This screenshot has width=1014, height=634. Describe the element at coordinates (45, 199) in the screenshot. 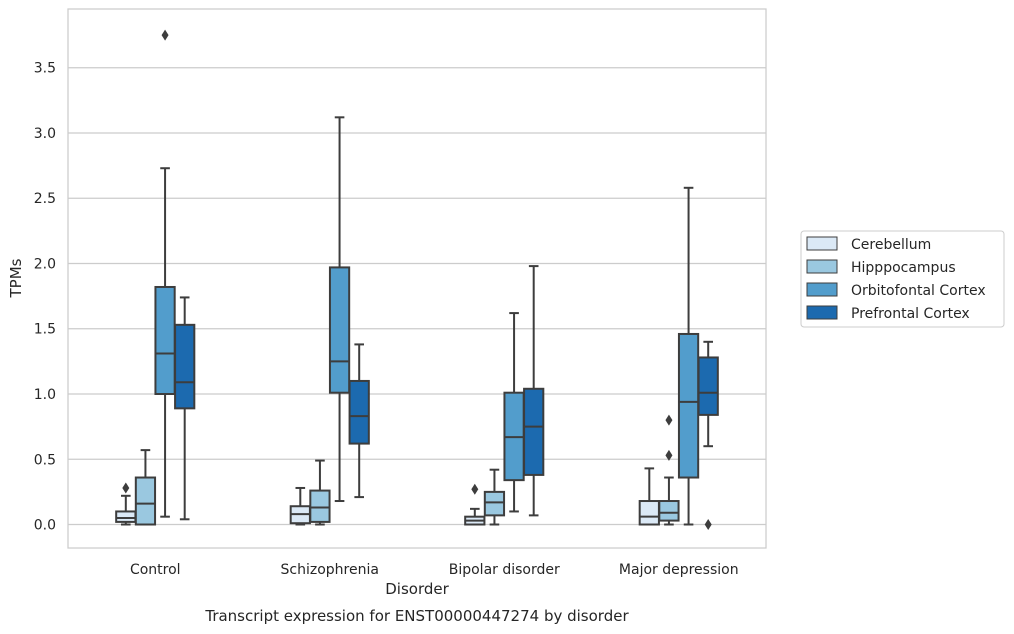

I see `y-tick-label: 2.5` at that location.